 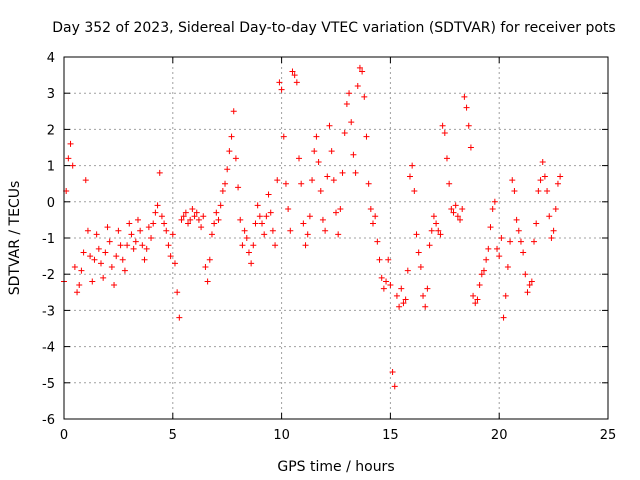 What do you see at coordinates (48, 420) in the screenshot?
I see `y-tick-label: -6` at bounding box center [48, 420].